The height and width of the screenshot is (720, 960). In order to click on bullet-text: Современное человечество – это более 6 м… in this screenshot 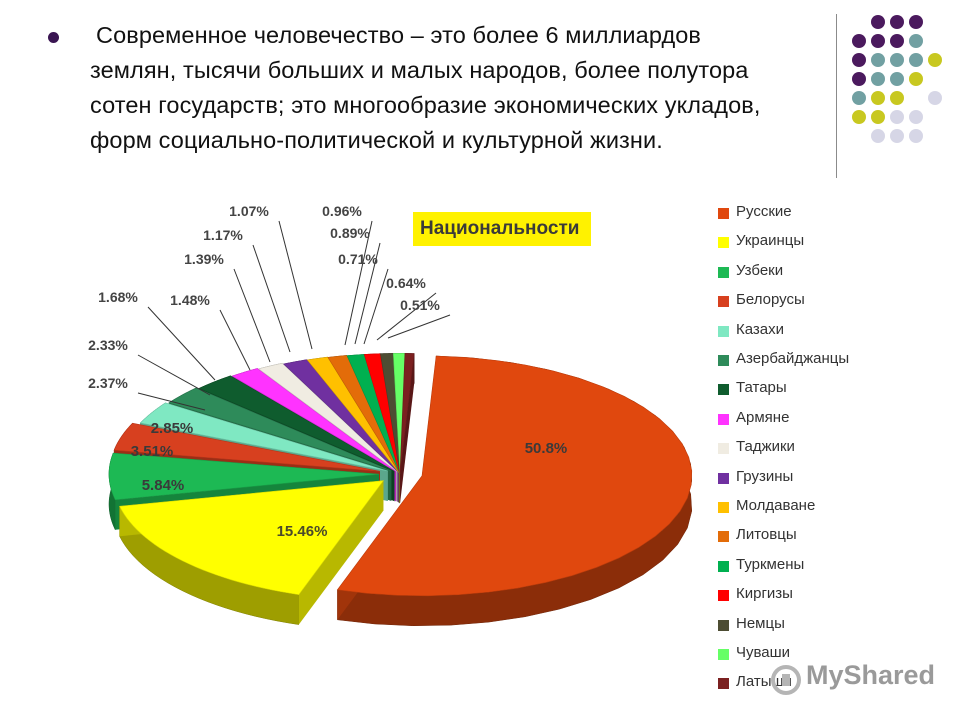, I will do `click(425, 87)`.